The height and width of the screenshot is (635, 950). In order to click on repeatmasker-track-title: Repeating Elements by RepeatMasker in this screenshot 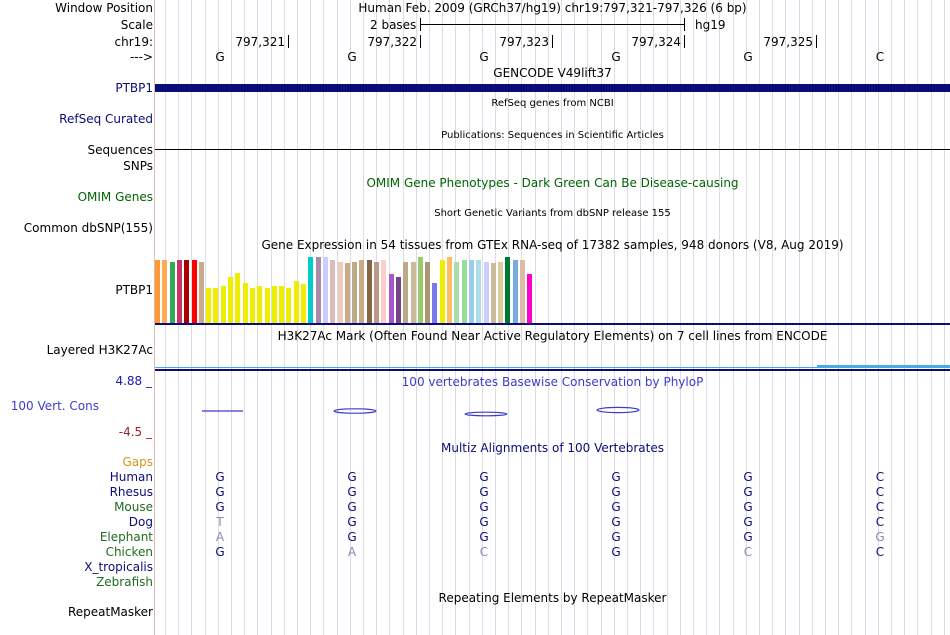, I will do `click(552, 598)`.